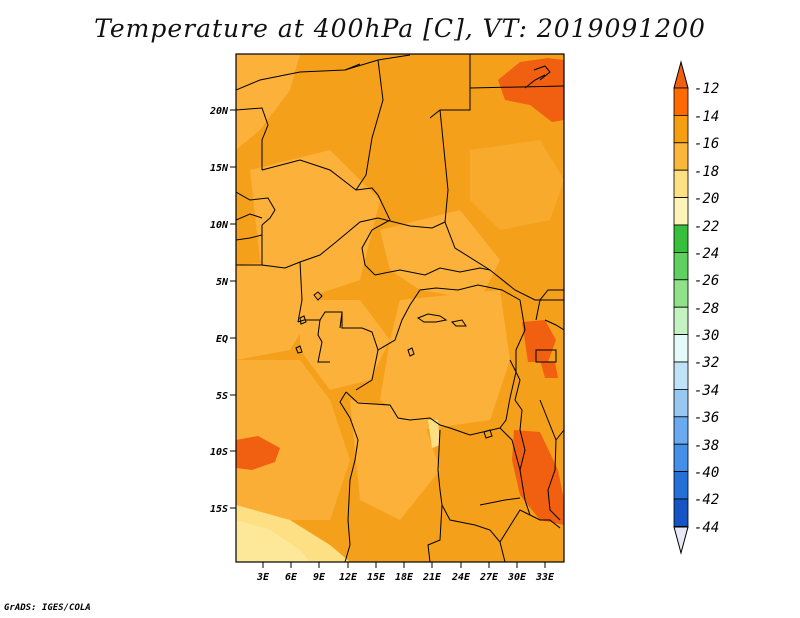 This screenshot has width=800, height=618. What do you see at coordinates (222, 396) in the screenshot?
I see `lat-label-5s: 5S` at bounding box center [222, 396].